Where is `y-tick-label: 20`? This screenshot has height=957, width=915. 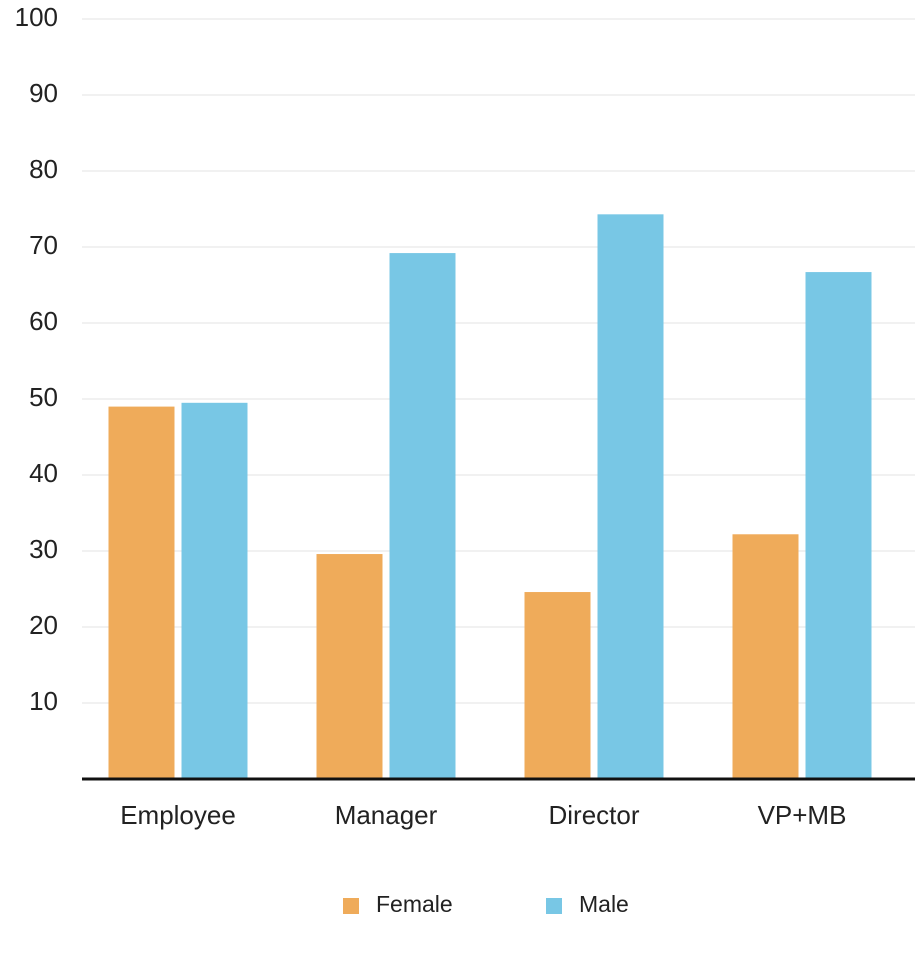
y-tick-label: 20 is located at coordinates (43, 625).